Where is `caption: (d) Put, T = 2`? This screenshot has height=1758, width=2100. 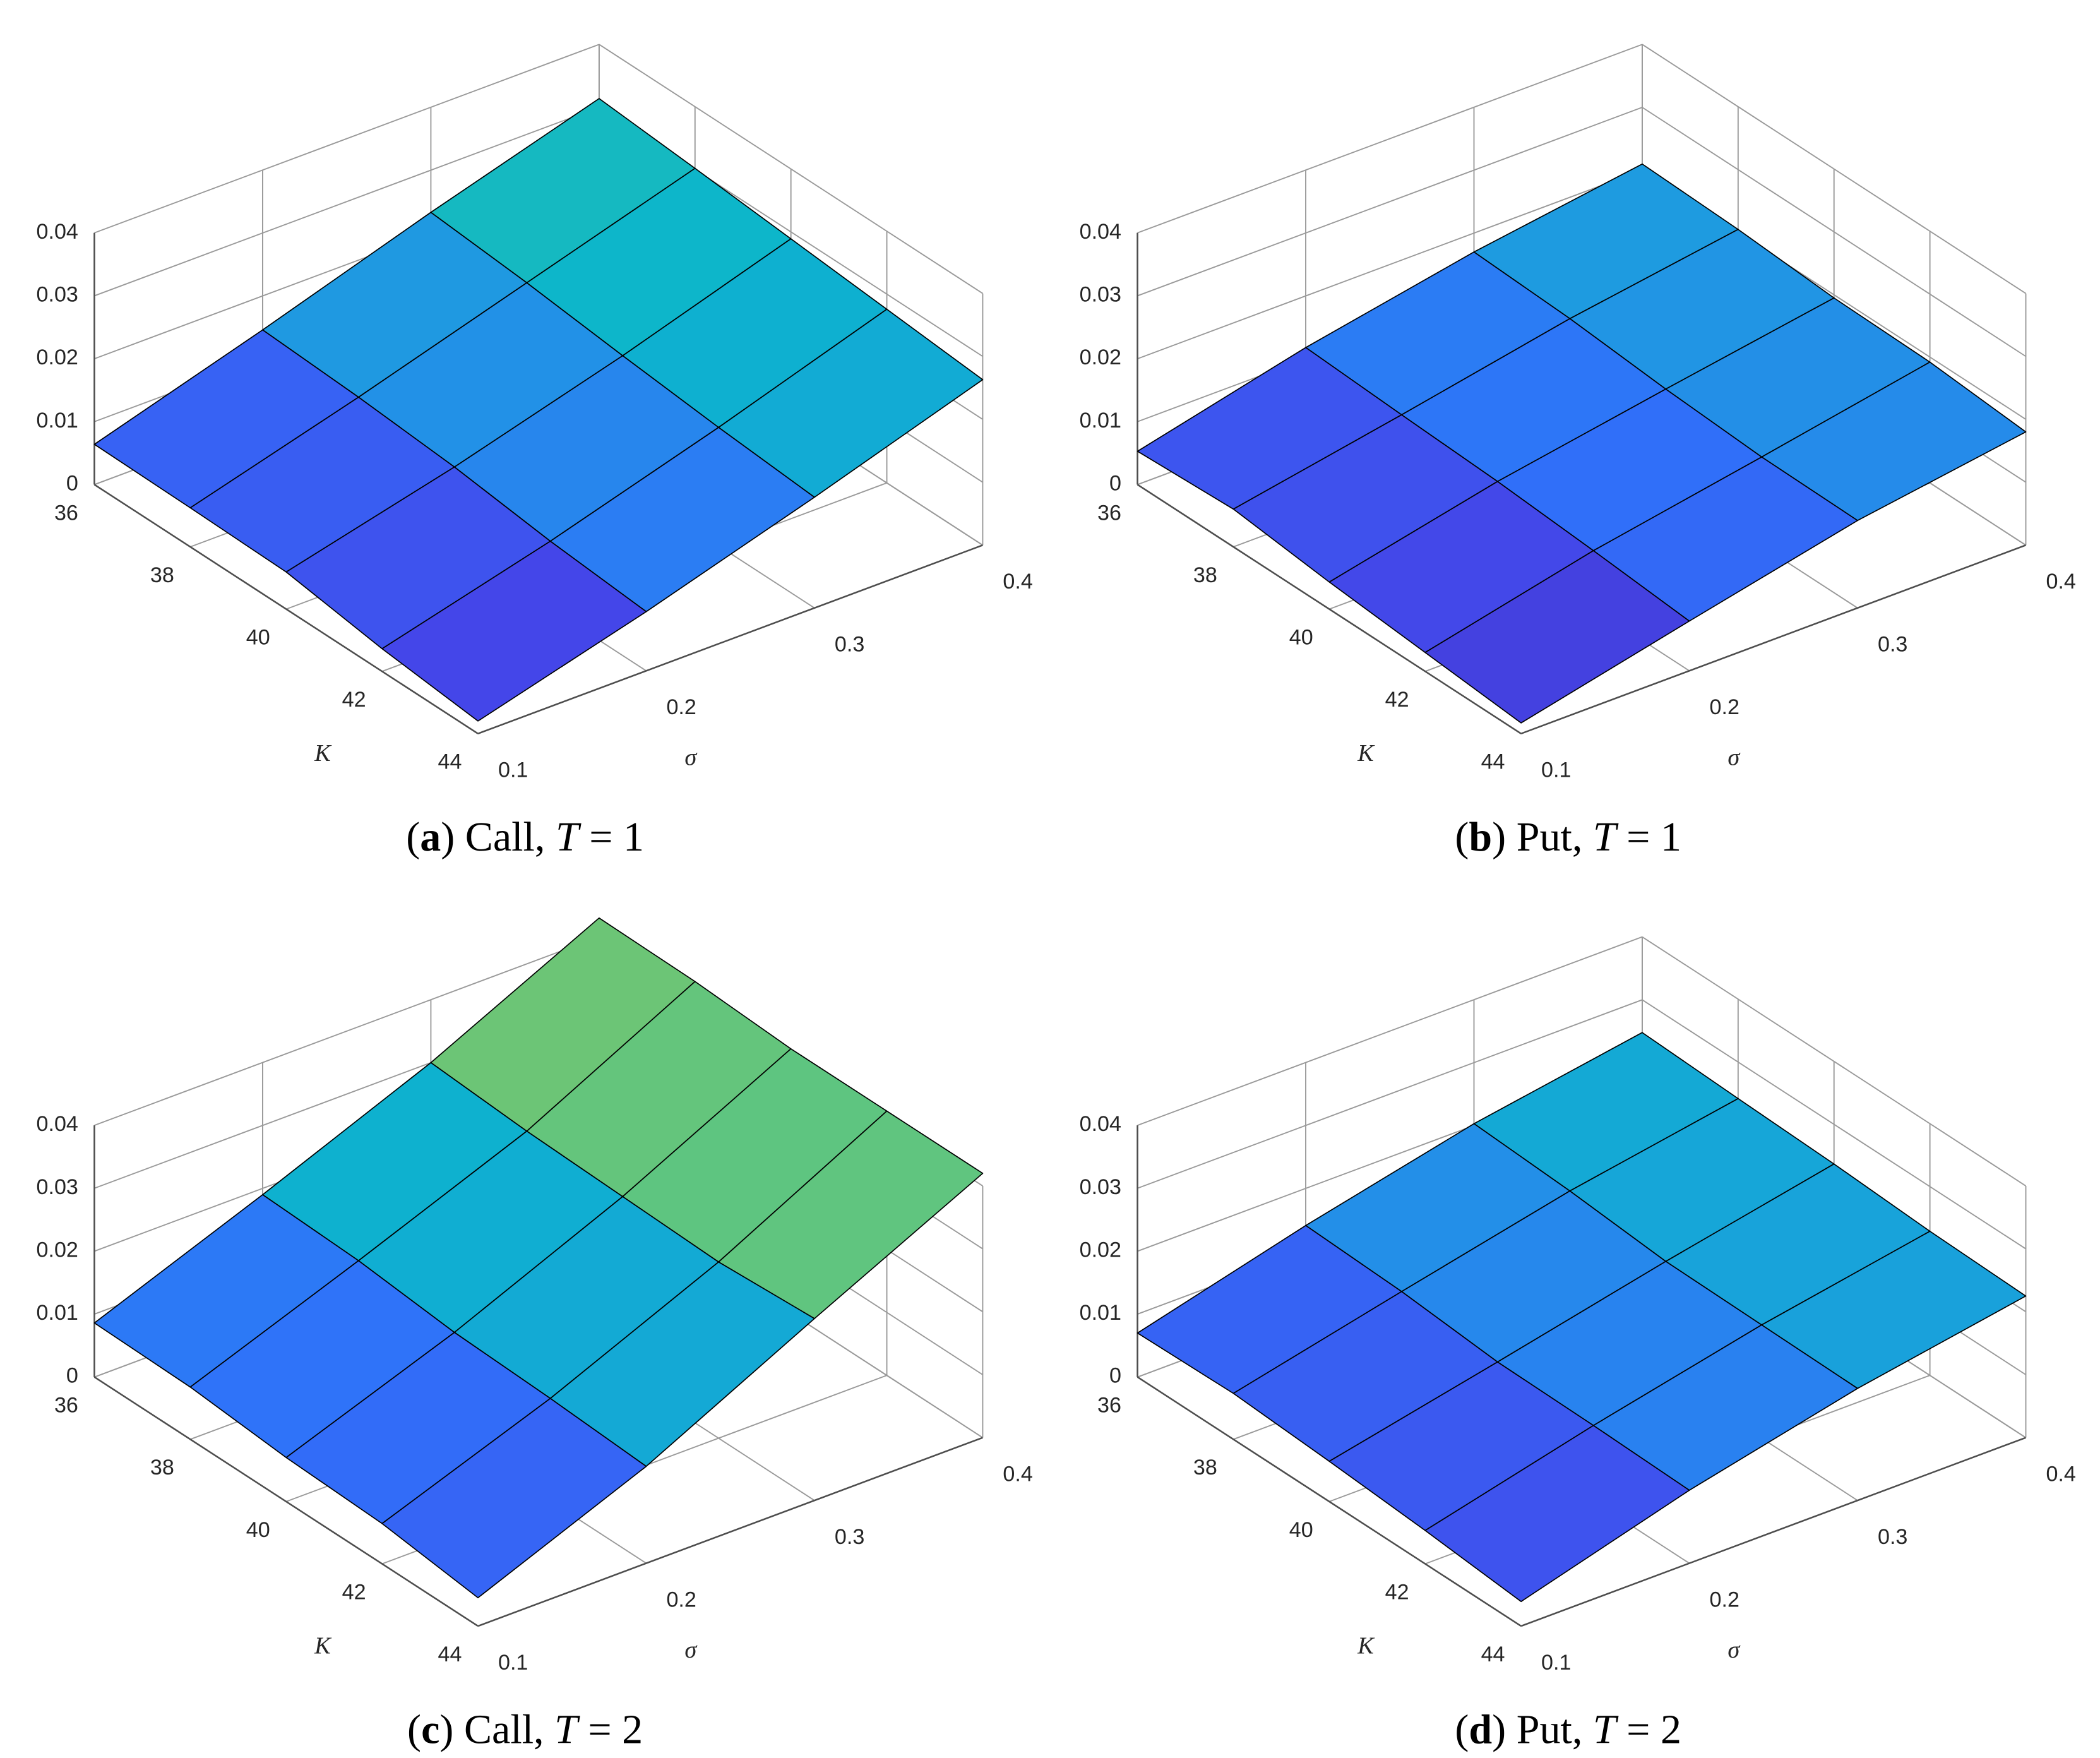 caption: (d) Put, T = 2 is located at coordinates (1568, 1730).